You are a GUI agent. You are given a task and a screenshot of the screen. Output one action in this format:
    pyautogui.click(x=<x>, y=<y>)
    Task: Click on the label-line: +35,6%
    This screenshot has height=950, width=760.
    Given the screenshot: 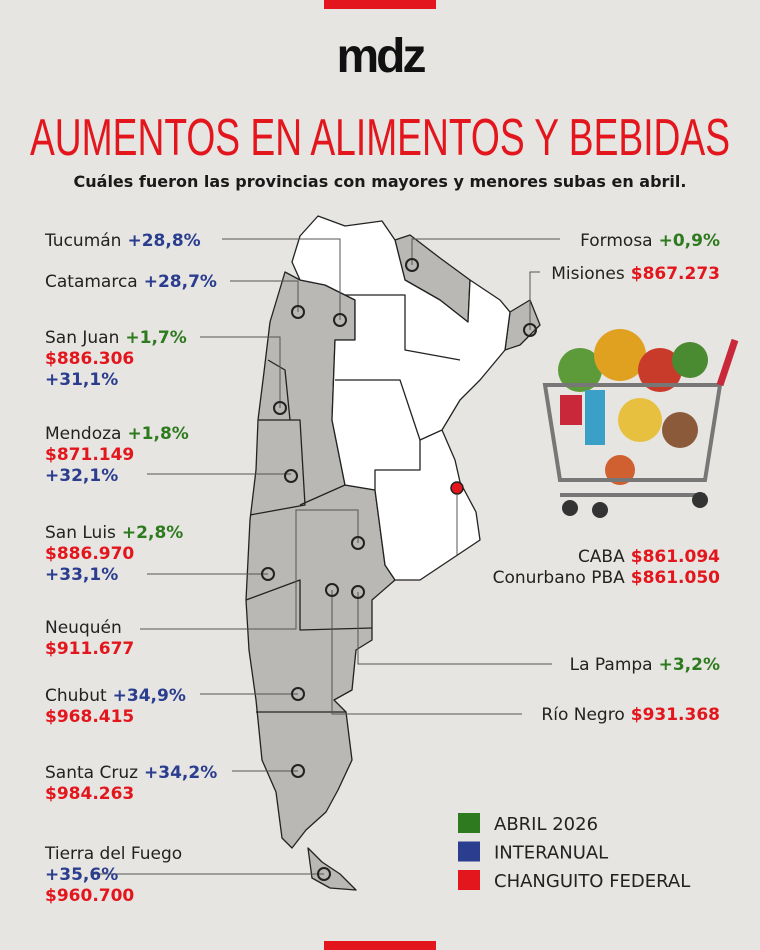 What is the action you would take?
    pyautogui.click(x=81, y=875)
    